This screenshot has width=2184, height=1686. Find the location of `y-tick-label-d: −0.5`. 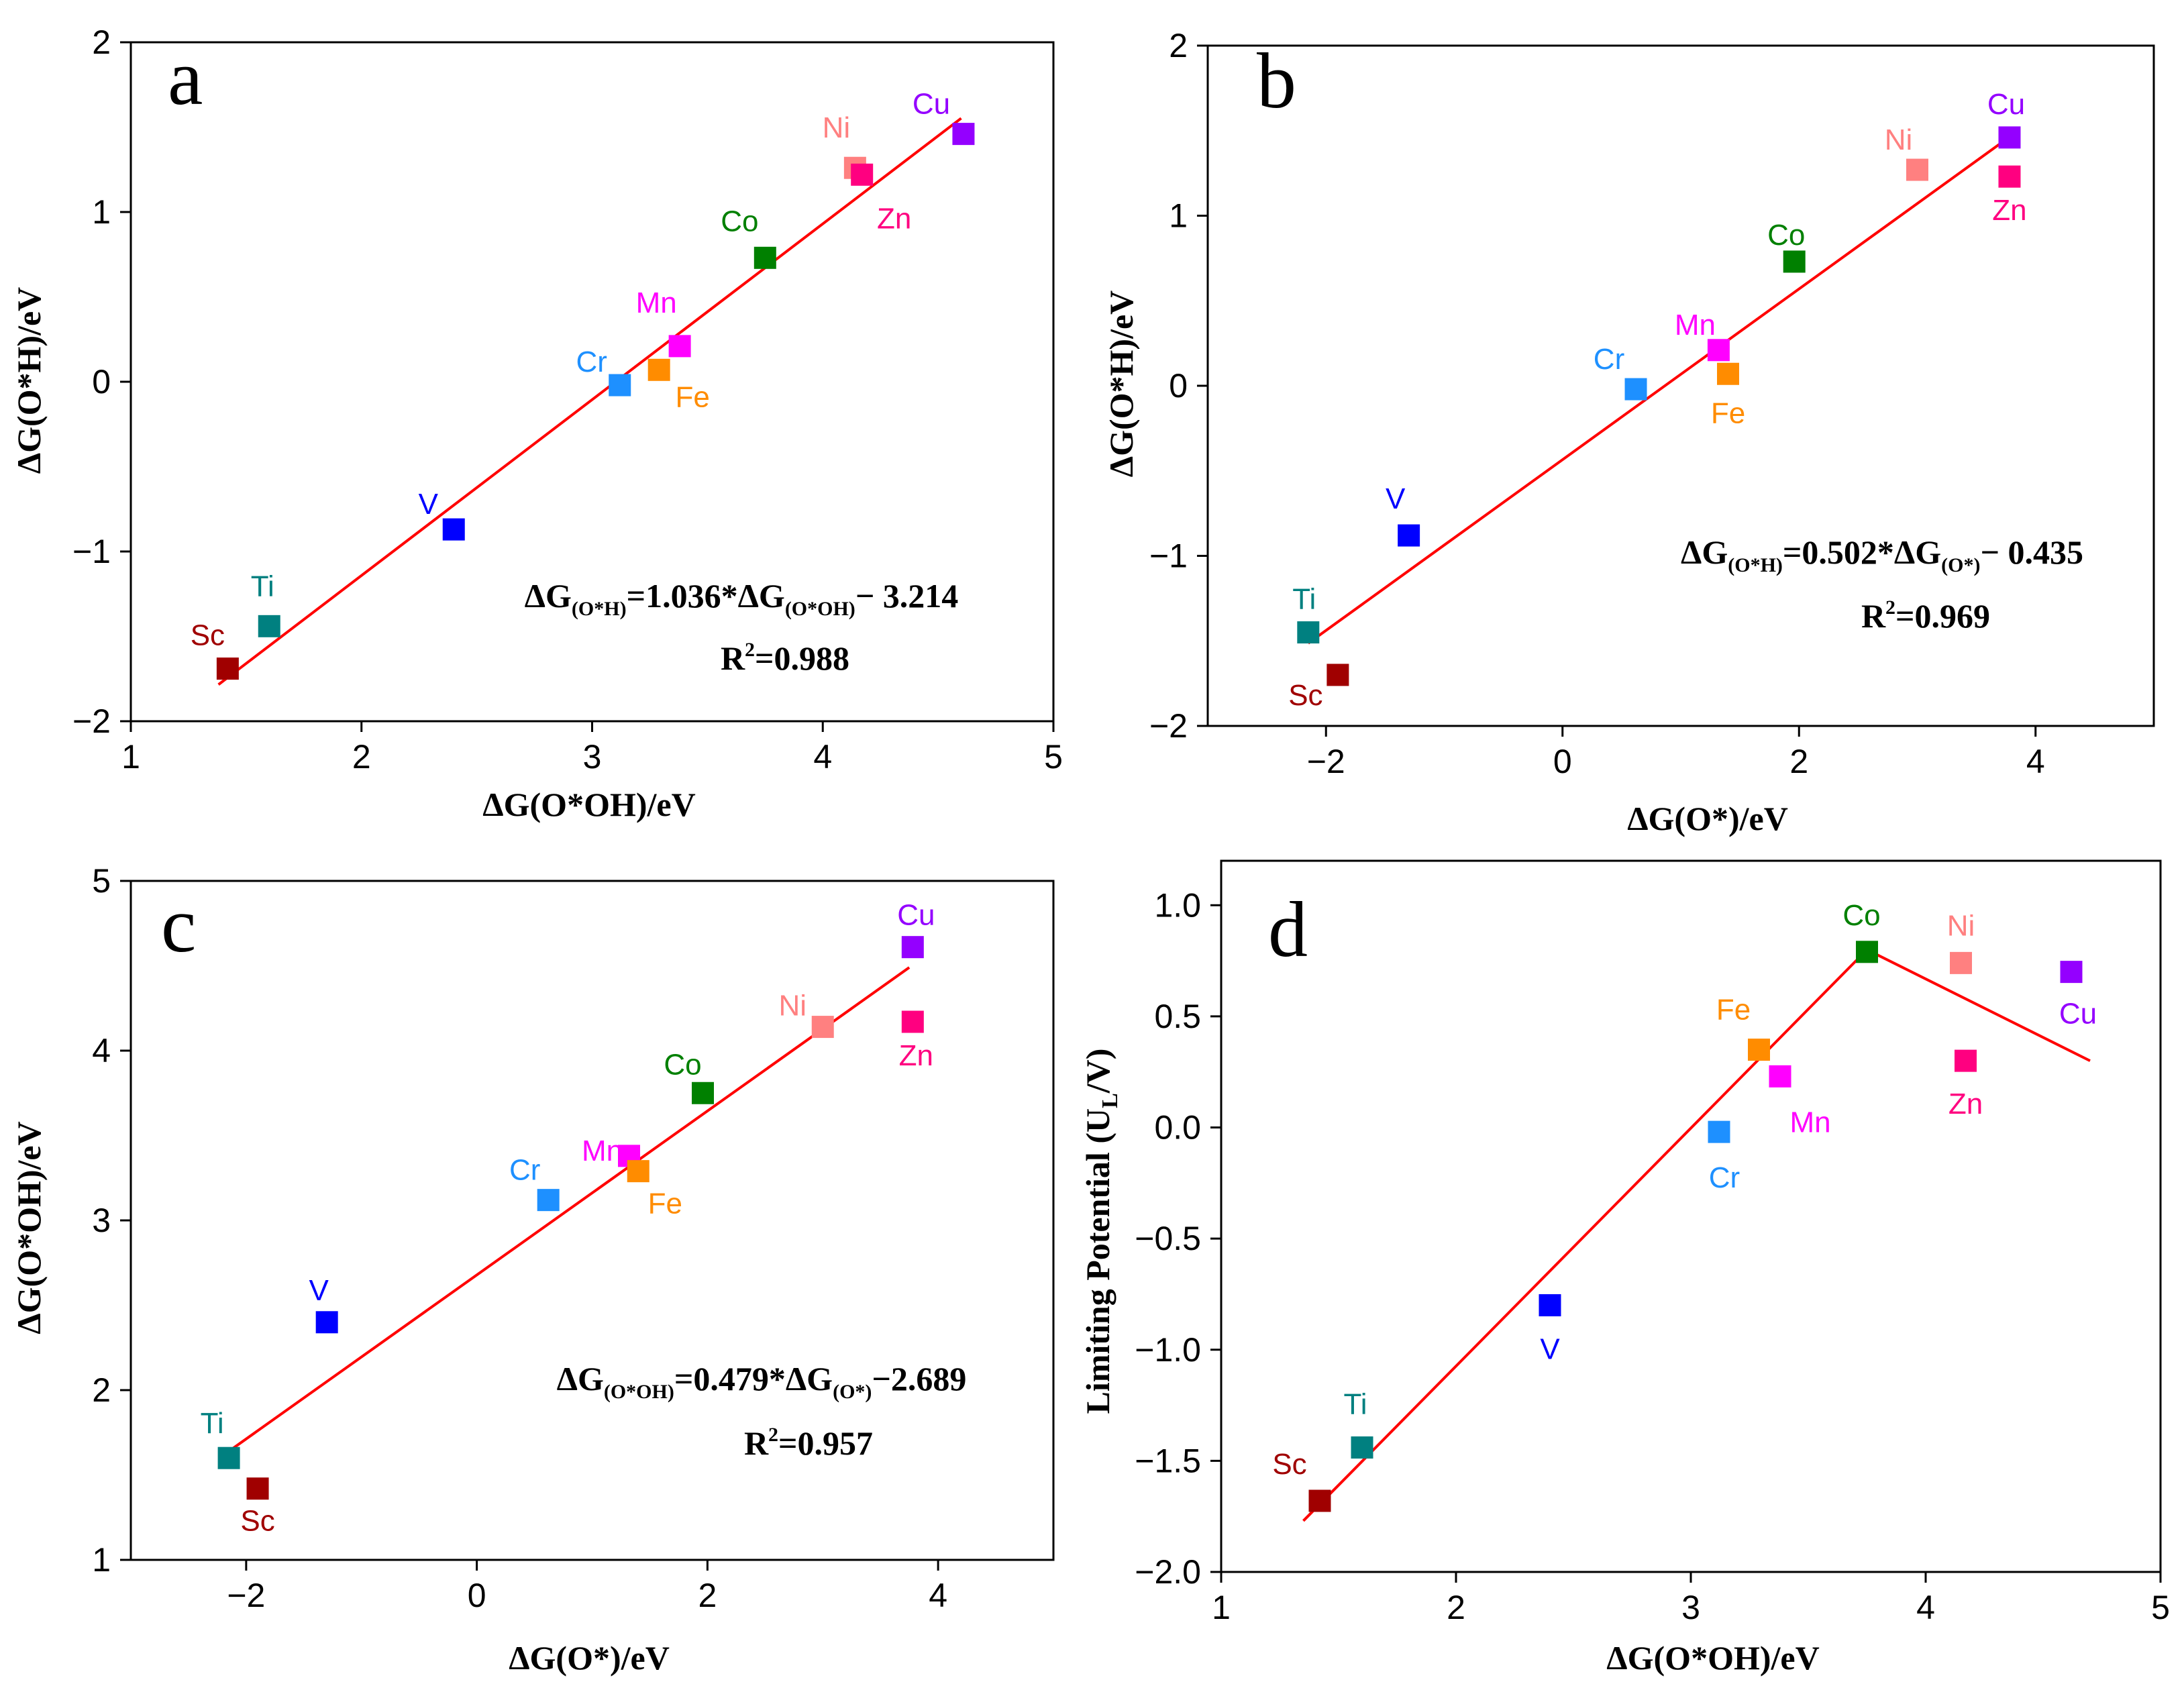

y-tick-label-d: −0.5 is located at coordinates (1168, 1239).